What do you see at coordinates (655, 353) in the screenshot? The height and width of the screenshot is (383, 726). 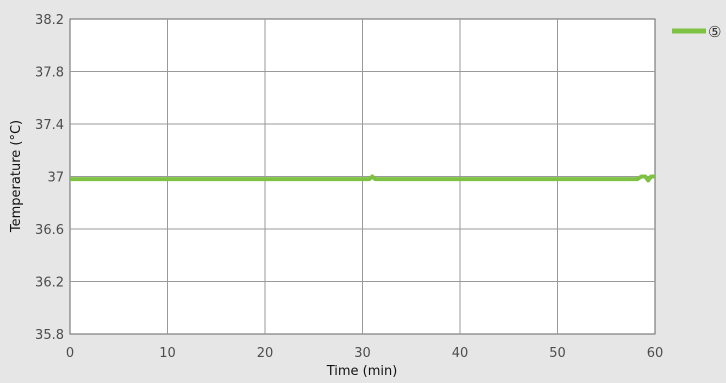 I see `x-tick-label: 60` at bounding box center [655, 353].